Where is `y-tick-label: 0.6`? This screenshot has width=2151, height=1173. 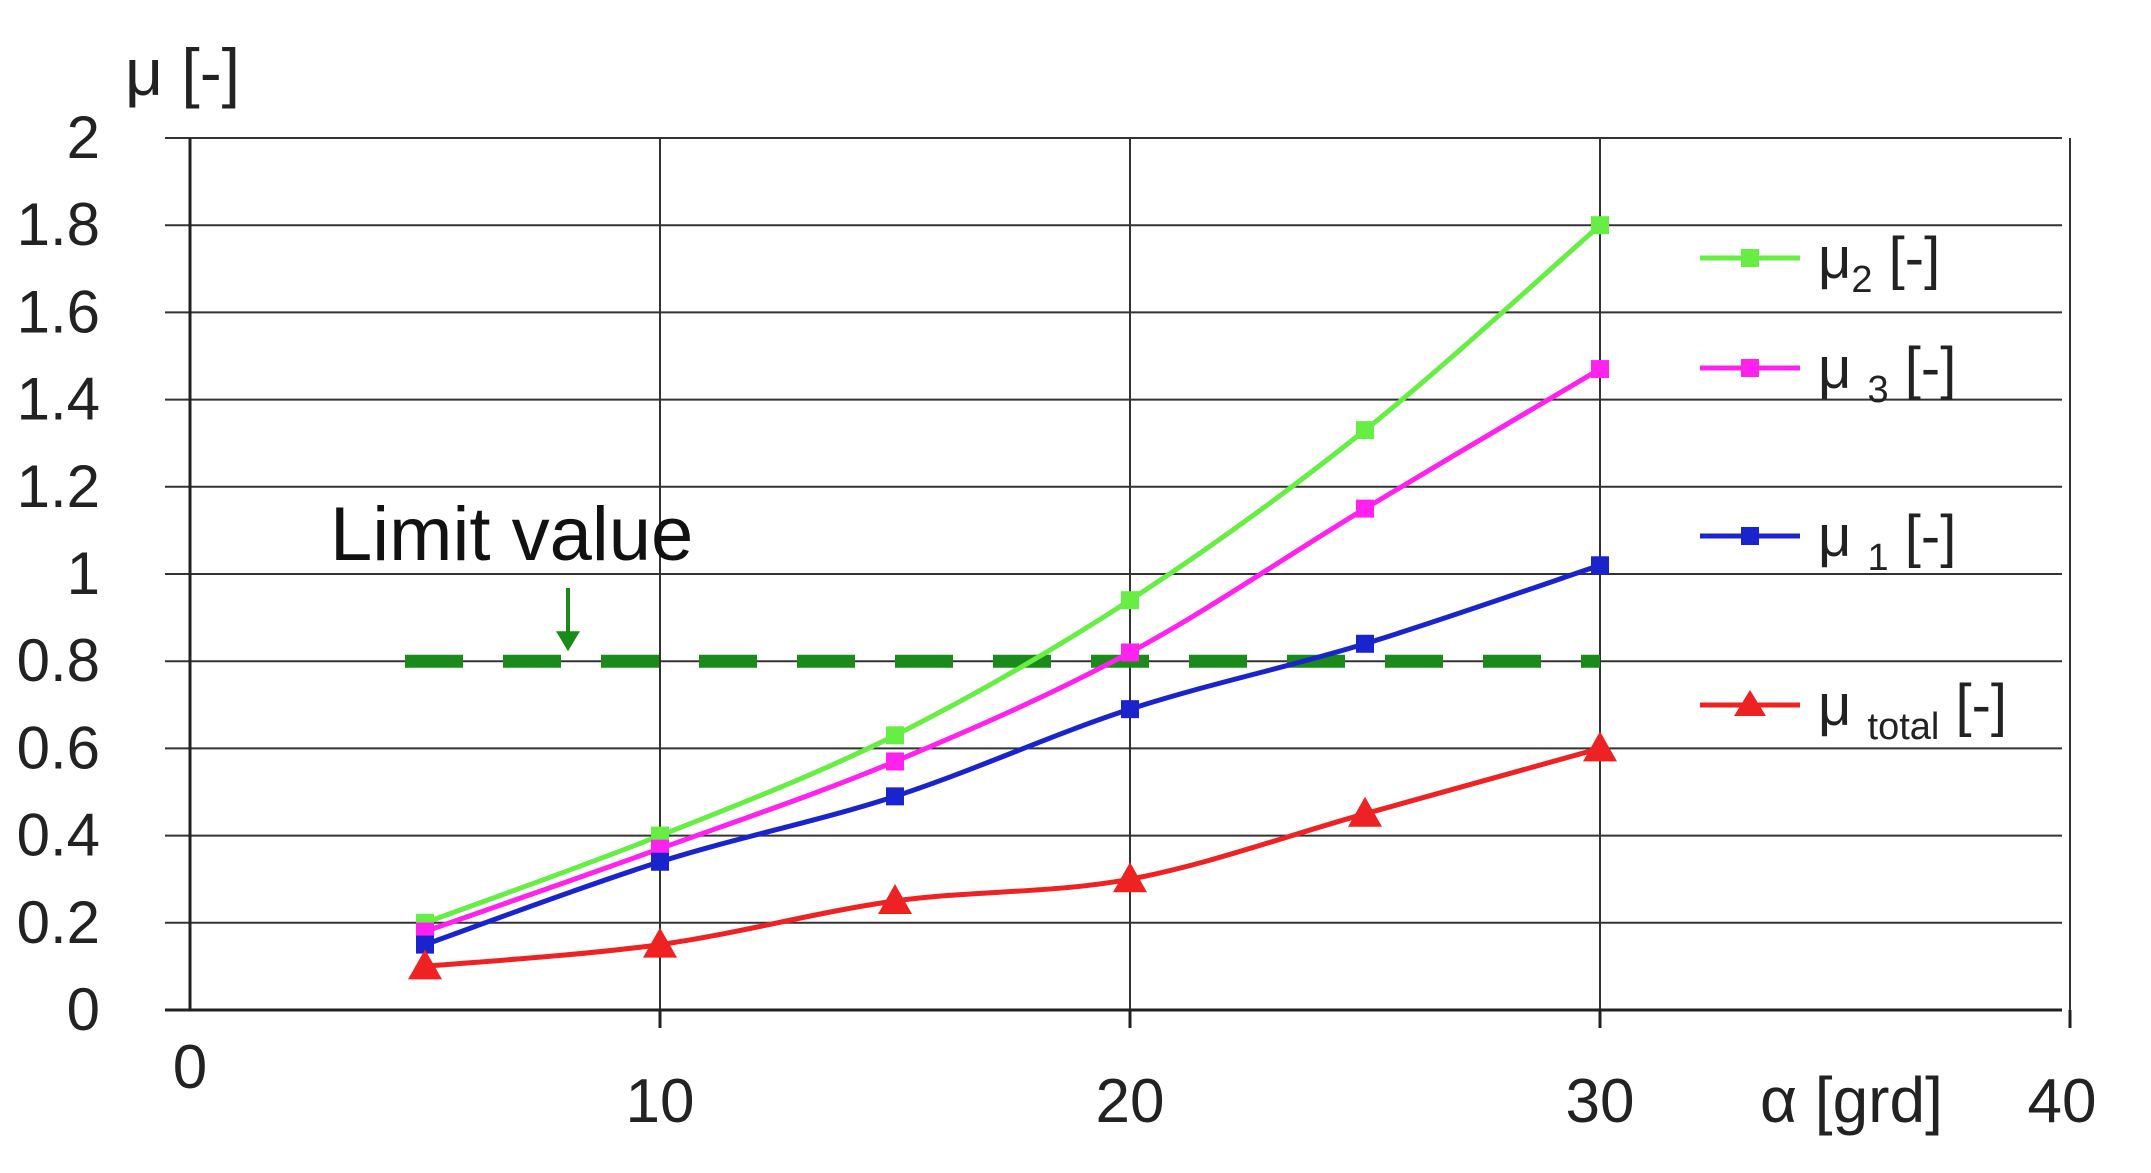 y-tick-label: 0.6 is located at coordinates (58, 747).